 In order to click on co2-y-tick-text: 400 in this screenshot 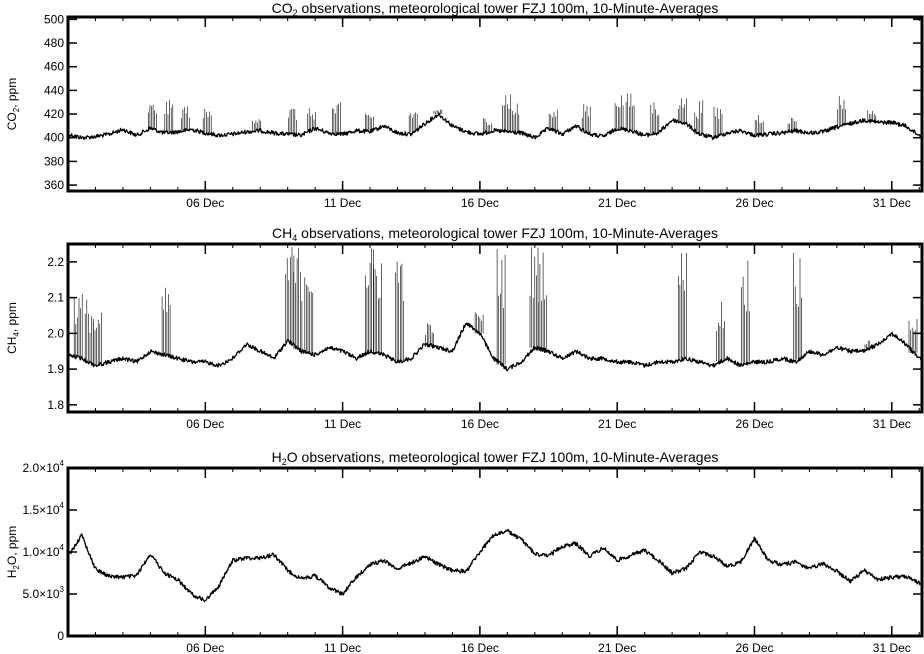, I will do `click(54, 138)`.